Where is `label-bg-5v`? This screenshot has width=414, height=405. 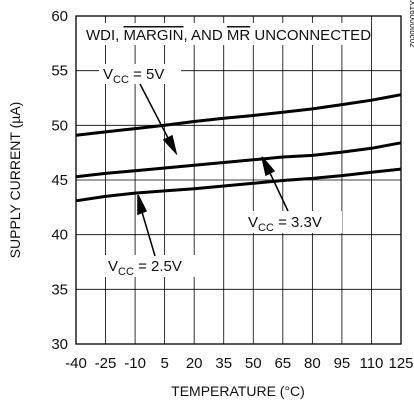
label-bg-5v is located at coordinates (140, 74).